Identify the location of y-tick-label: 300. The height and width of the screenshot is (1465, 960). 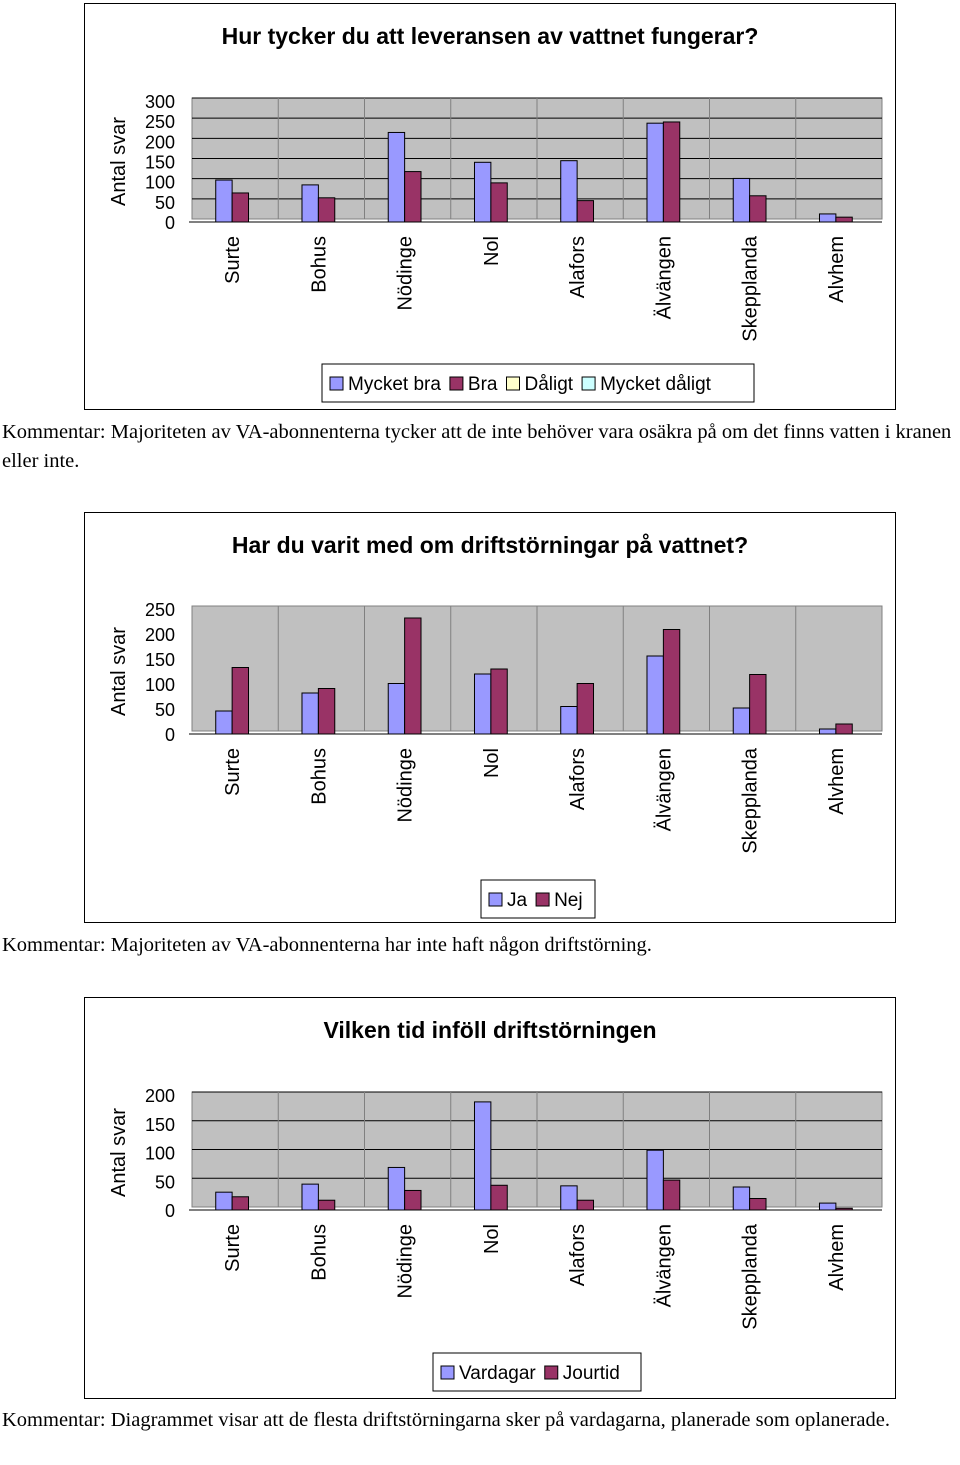
(160, 102).